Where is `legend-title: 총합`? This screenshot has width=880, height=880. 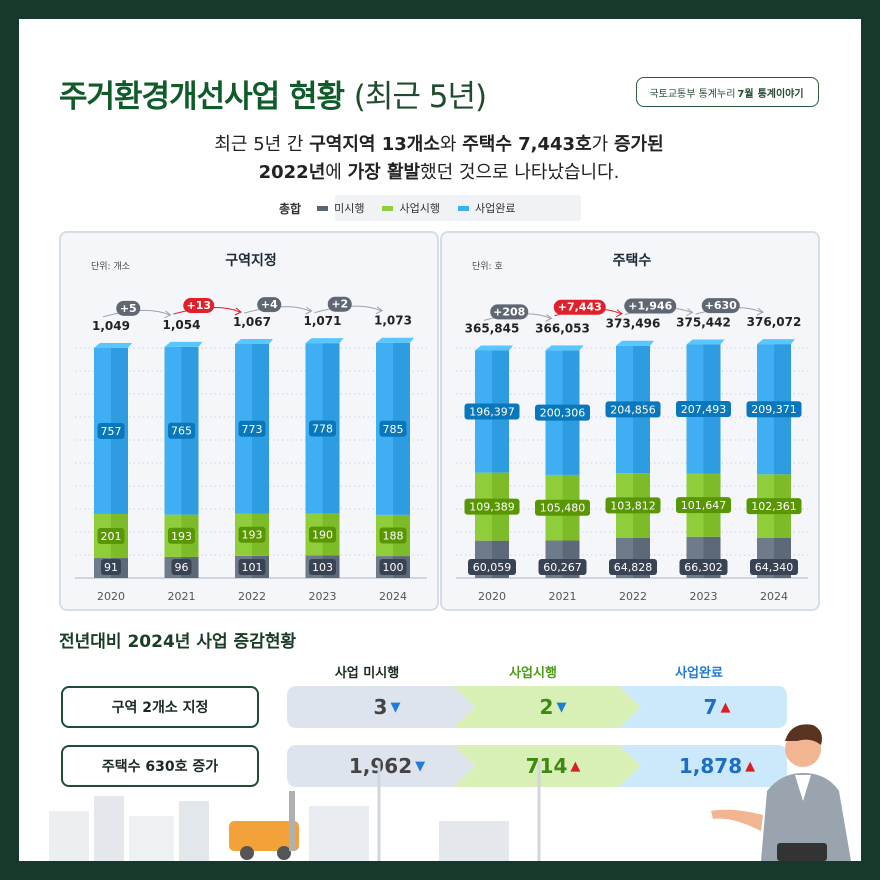
legend-title: 총합 is located at coordinates (290, 208).